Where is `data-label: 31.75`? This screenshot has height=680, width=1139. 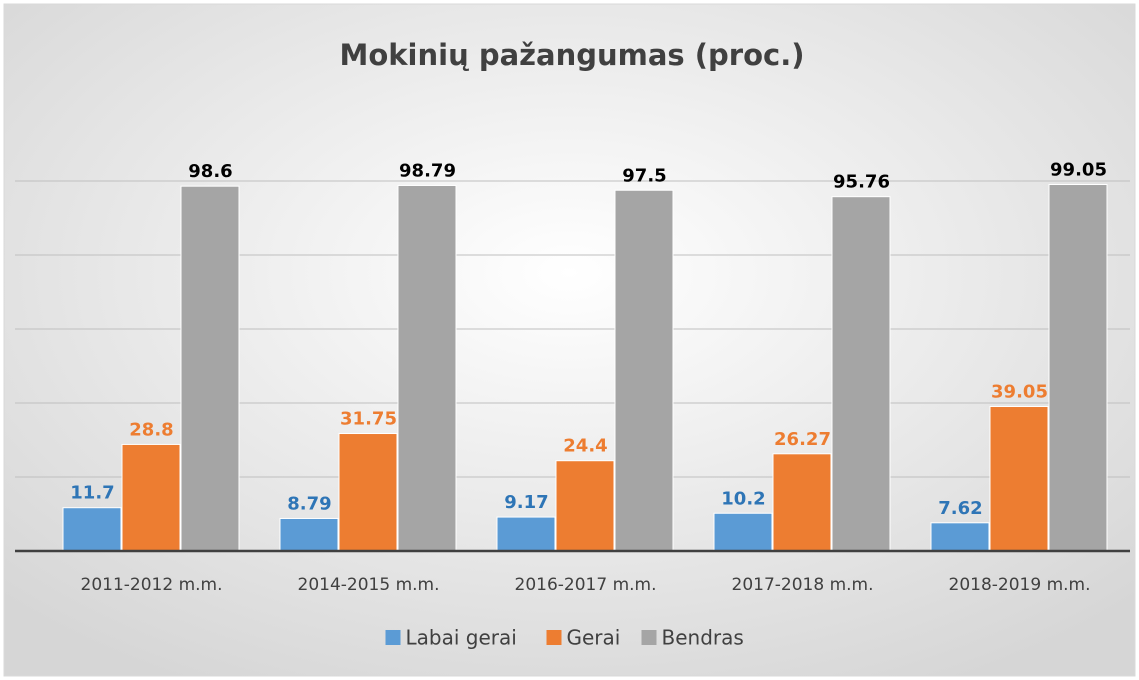
data-label: 31.75 is located at coordinates (368, 419).